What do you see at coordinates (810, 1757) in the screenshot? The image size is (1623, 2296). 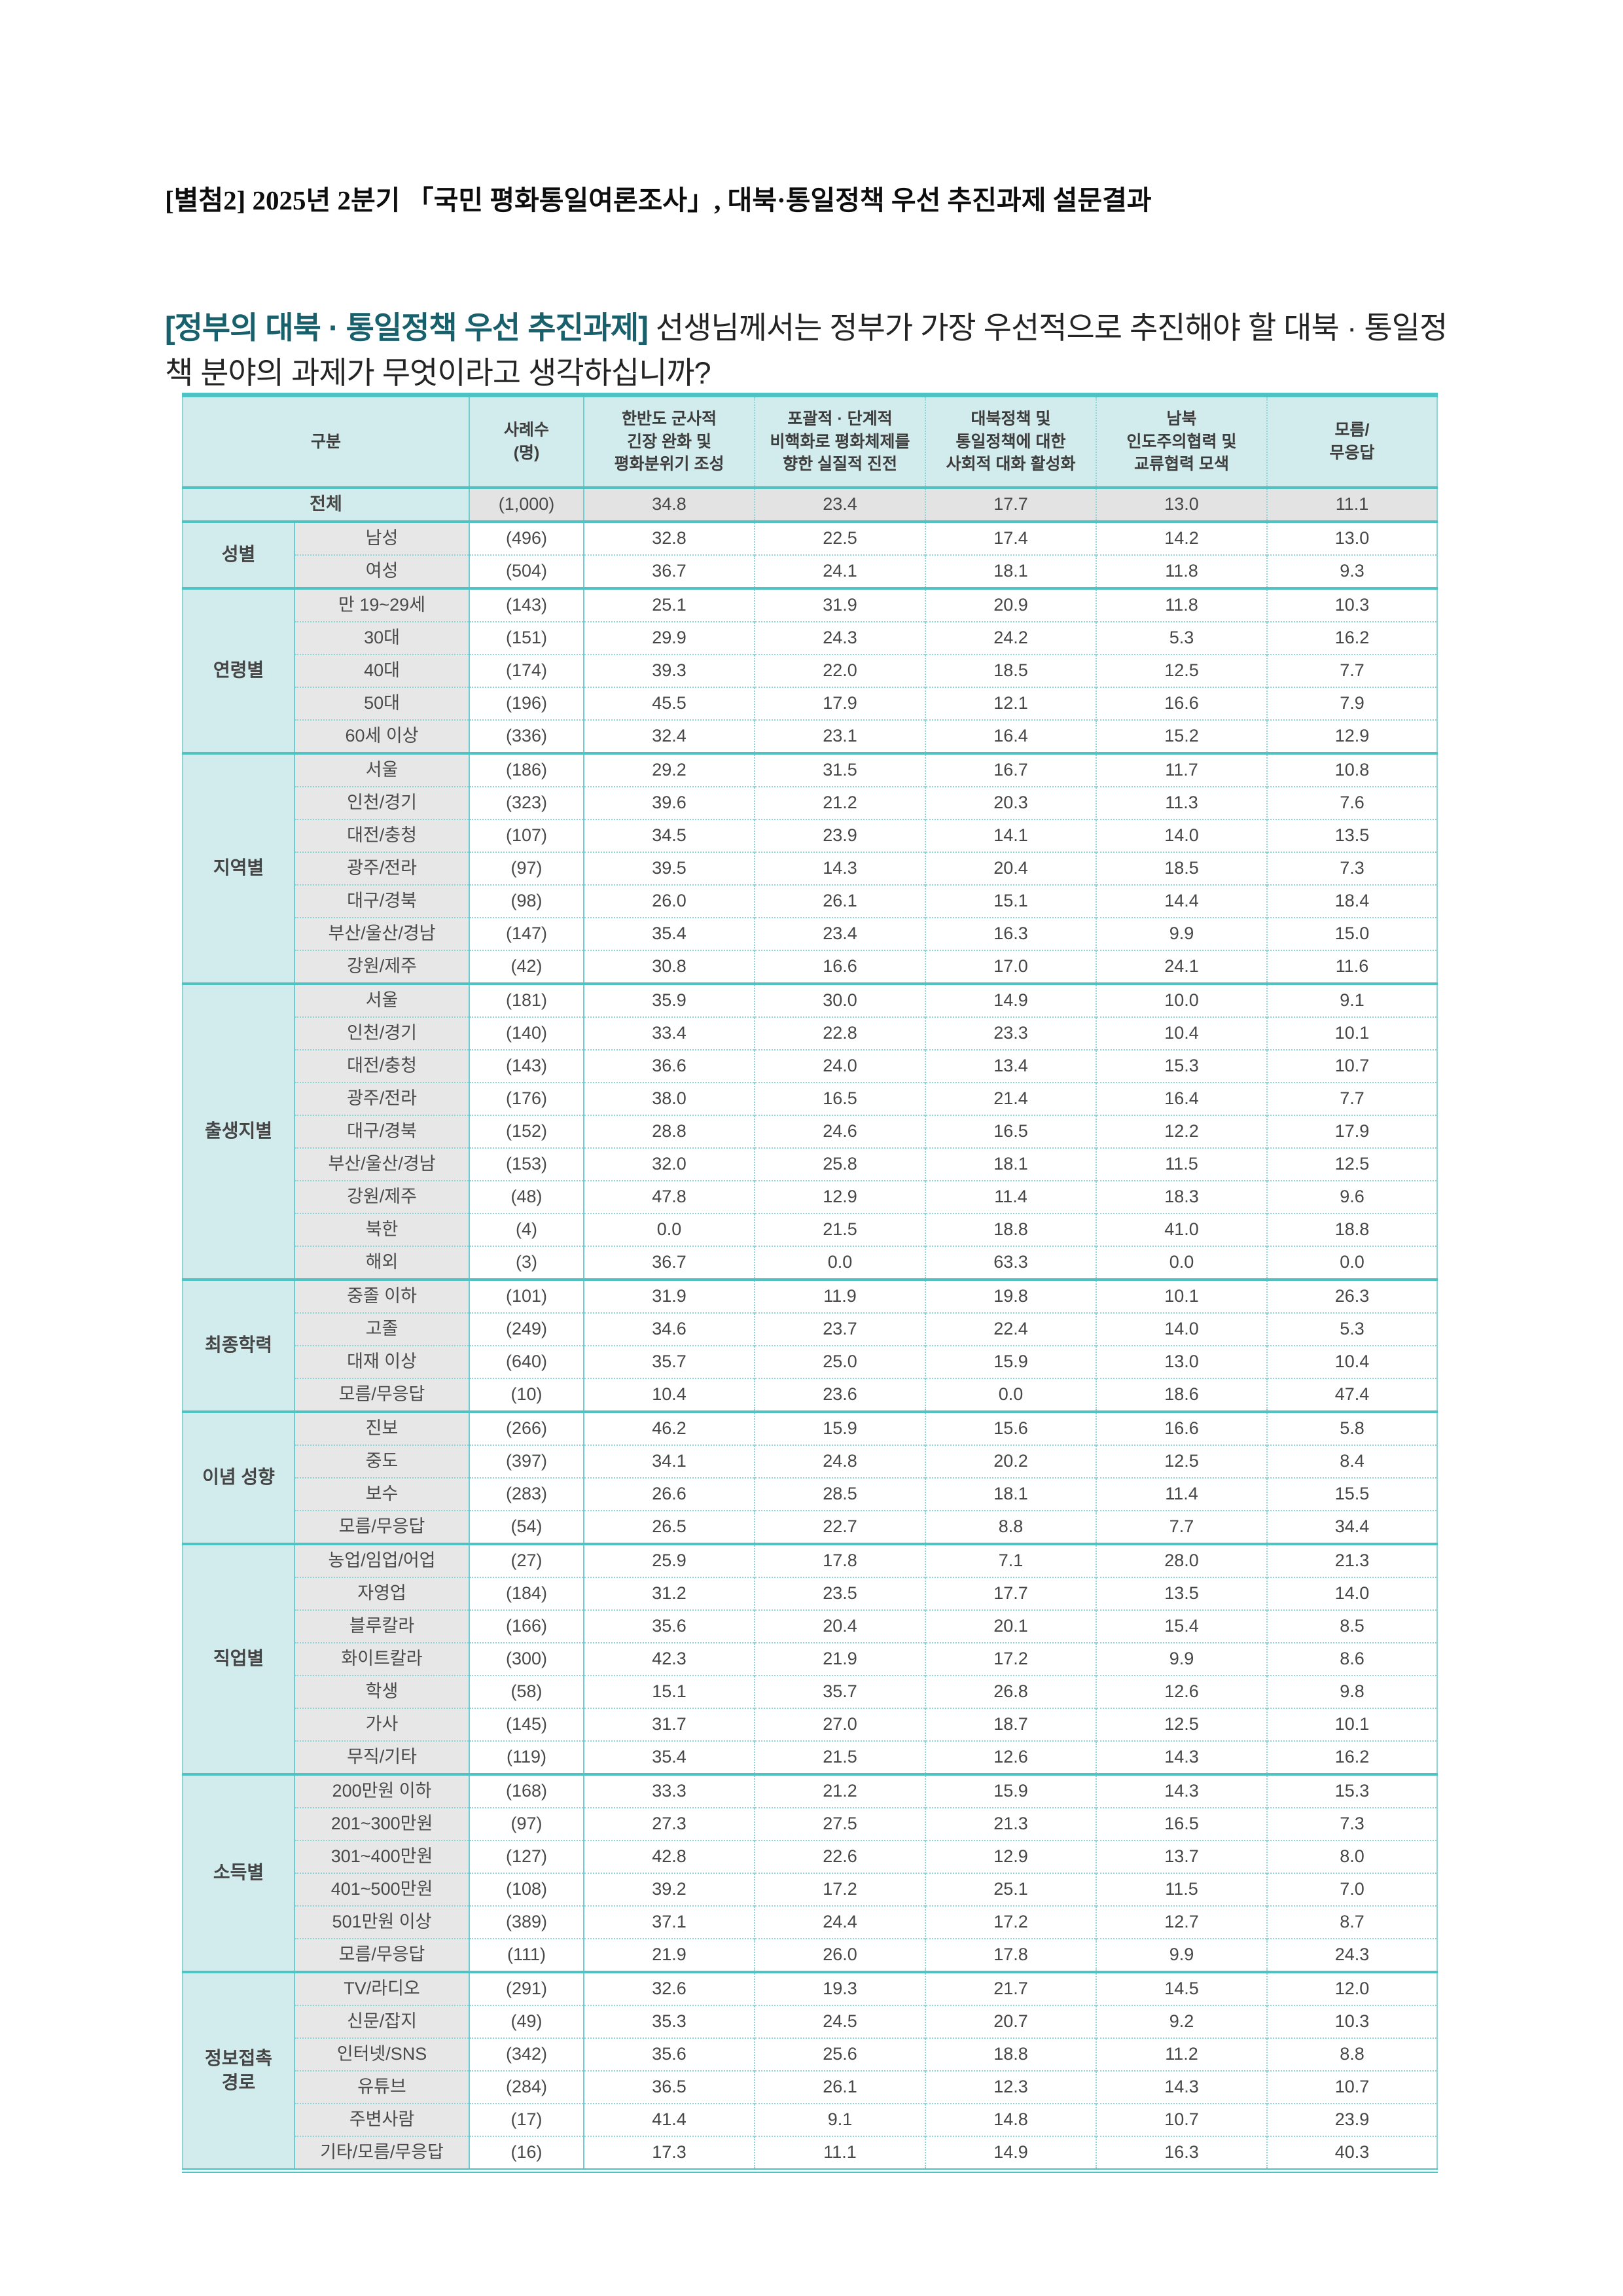 I see `table-row: 무직/기타 (119) 35.4 21.5 12.6 14.3 16.2` at bounding box center [810, 1757].